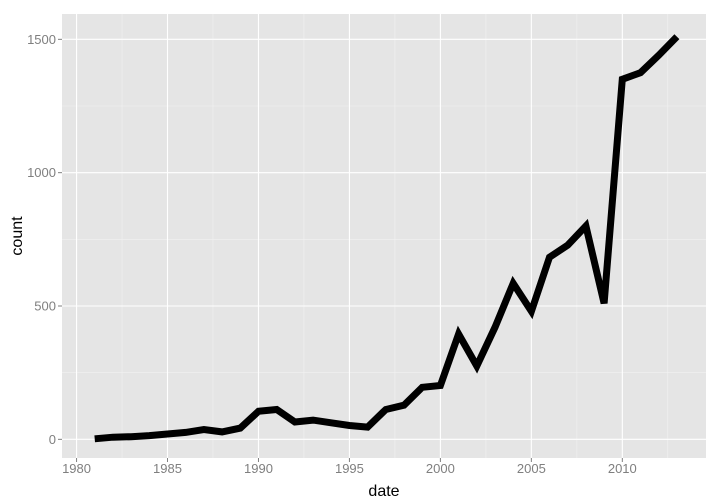  Describe the element at coordinates (167, 468) in the screenshot. I see `x-tick-label: 1985` at that location.